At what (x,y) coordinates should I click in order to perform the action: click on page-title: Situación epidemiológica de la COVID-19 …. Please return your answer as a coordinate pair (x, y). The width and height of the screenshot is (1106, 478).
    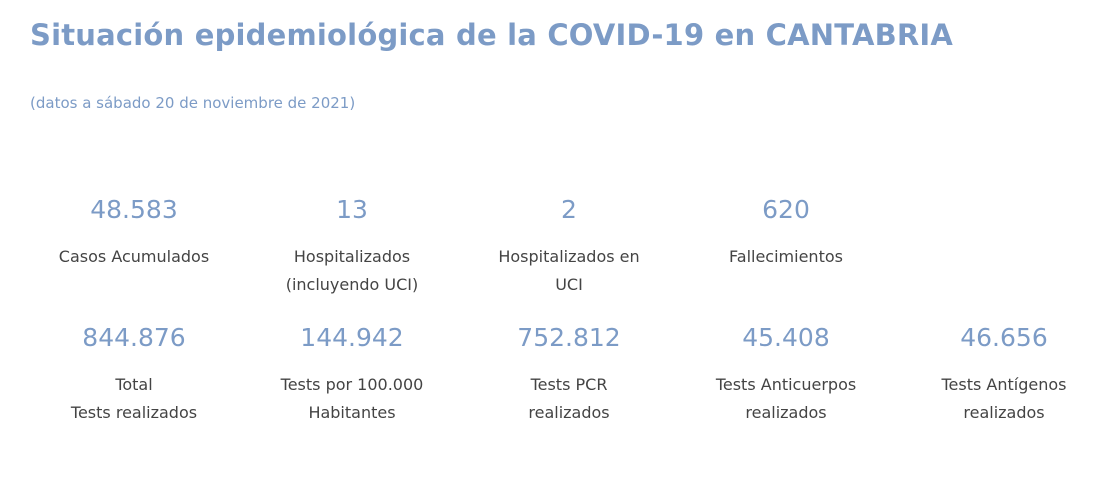
    Looking at the image, I should click on (492, 35).